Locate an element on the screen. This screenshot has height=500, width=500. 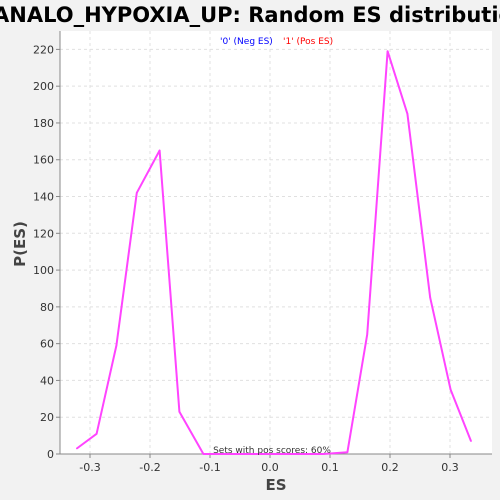
annotation: Sets with pos scores: 60% is located at coordinates (272, 451).